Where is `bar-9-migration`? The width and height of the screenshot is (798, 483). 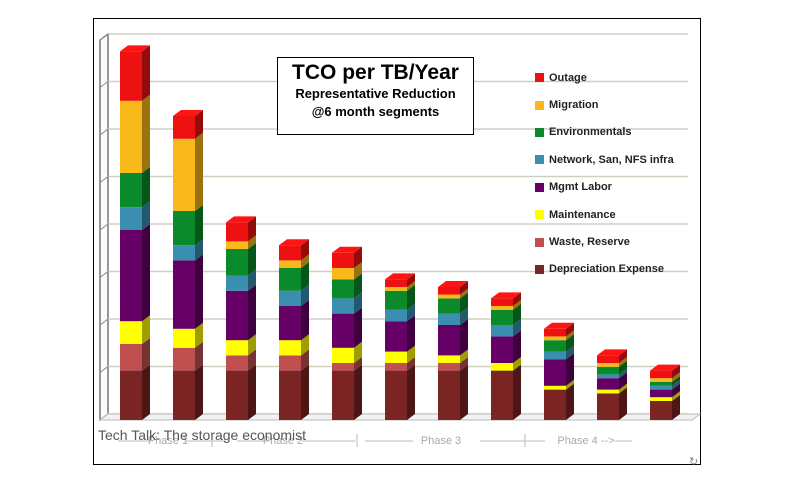 bar-9-migration is located at coordinates (555, 338).